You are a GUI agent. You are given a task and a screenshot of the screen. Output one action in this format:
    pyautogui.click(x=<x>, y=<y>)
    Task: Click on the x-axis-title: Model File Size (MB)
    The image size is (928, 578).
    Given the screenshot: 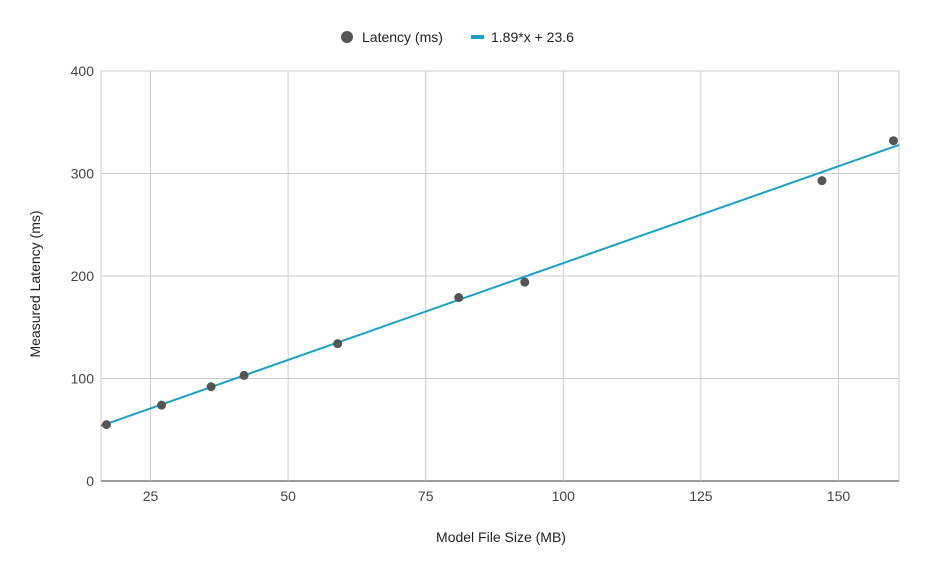 What is the action you would take?
    pyautogui.click(x=501, y=537)
    